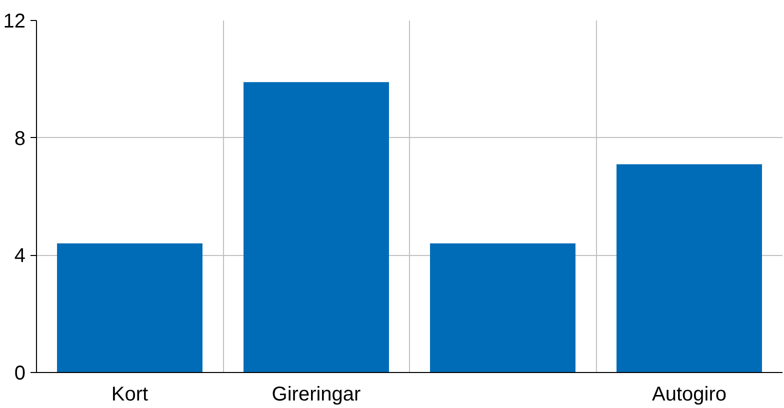 Image resolution: width=784 pixels, height=408 pixels. Describe the element at coordinates (20, 373) in the screenshot. I see `y-tick-label: 0` at that location.